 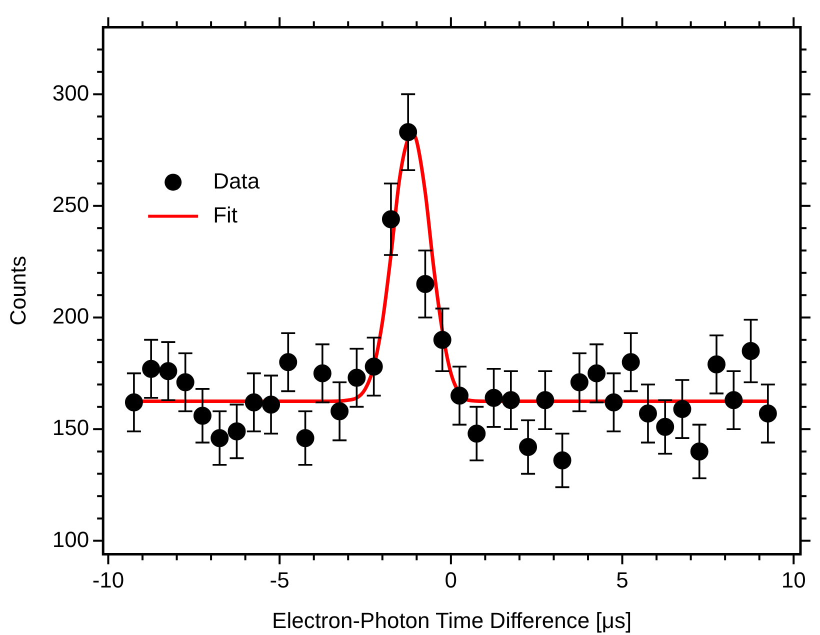 What do you see at coordinates (280, 579) in the screenshot?
I see `x-tick-label: -5` at bounding box center [280, 579].